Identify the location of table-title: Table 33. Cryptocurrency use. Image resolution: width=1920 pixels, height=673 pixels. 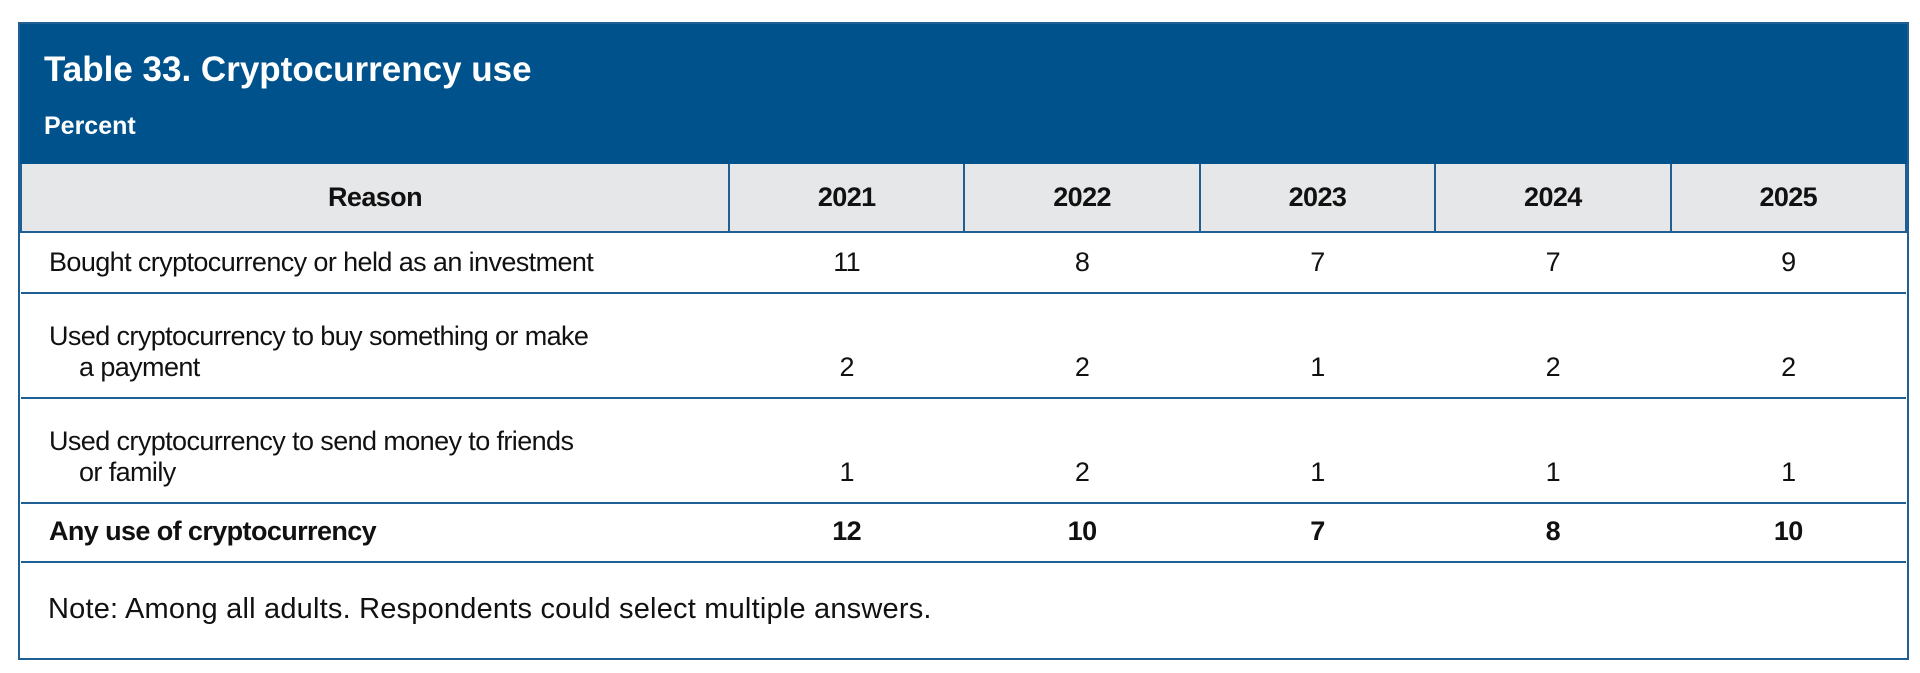
(288, 69).